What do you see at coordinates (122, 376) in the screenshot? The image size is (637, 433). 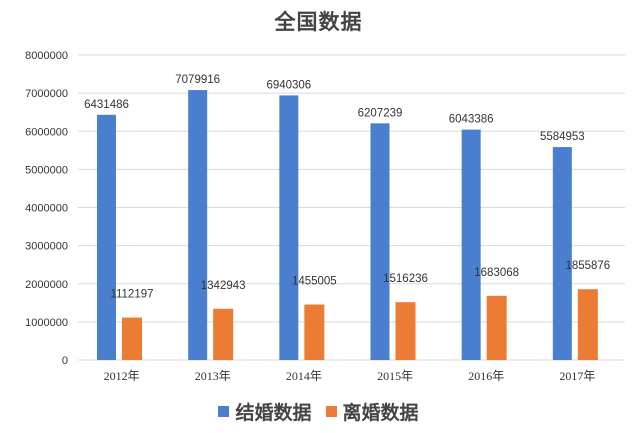 I see `x-tick-label: 2012年` at bounding box center [122, 376].